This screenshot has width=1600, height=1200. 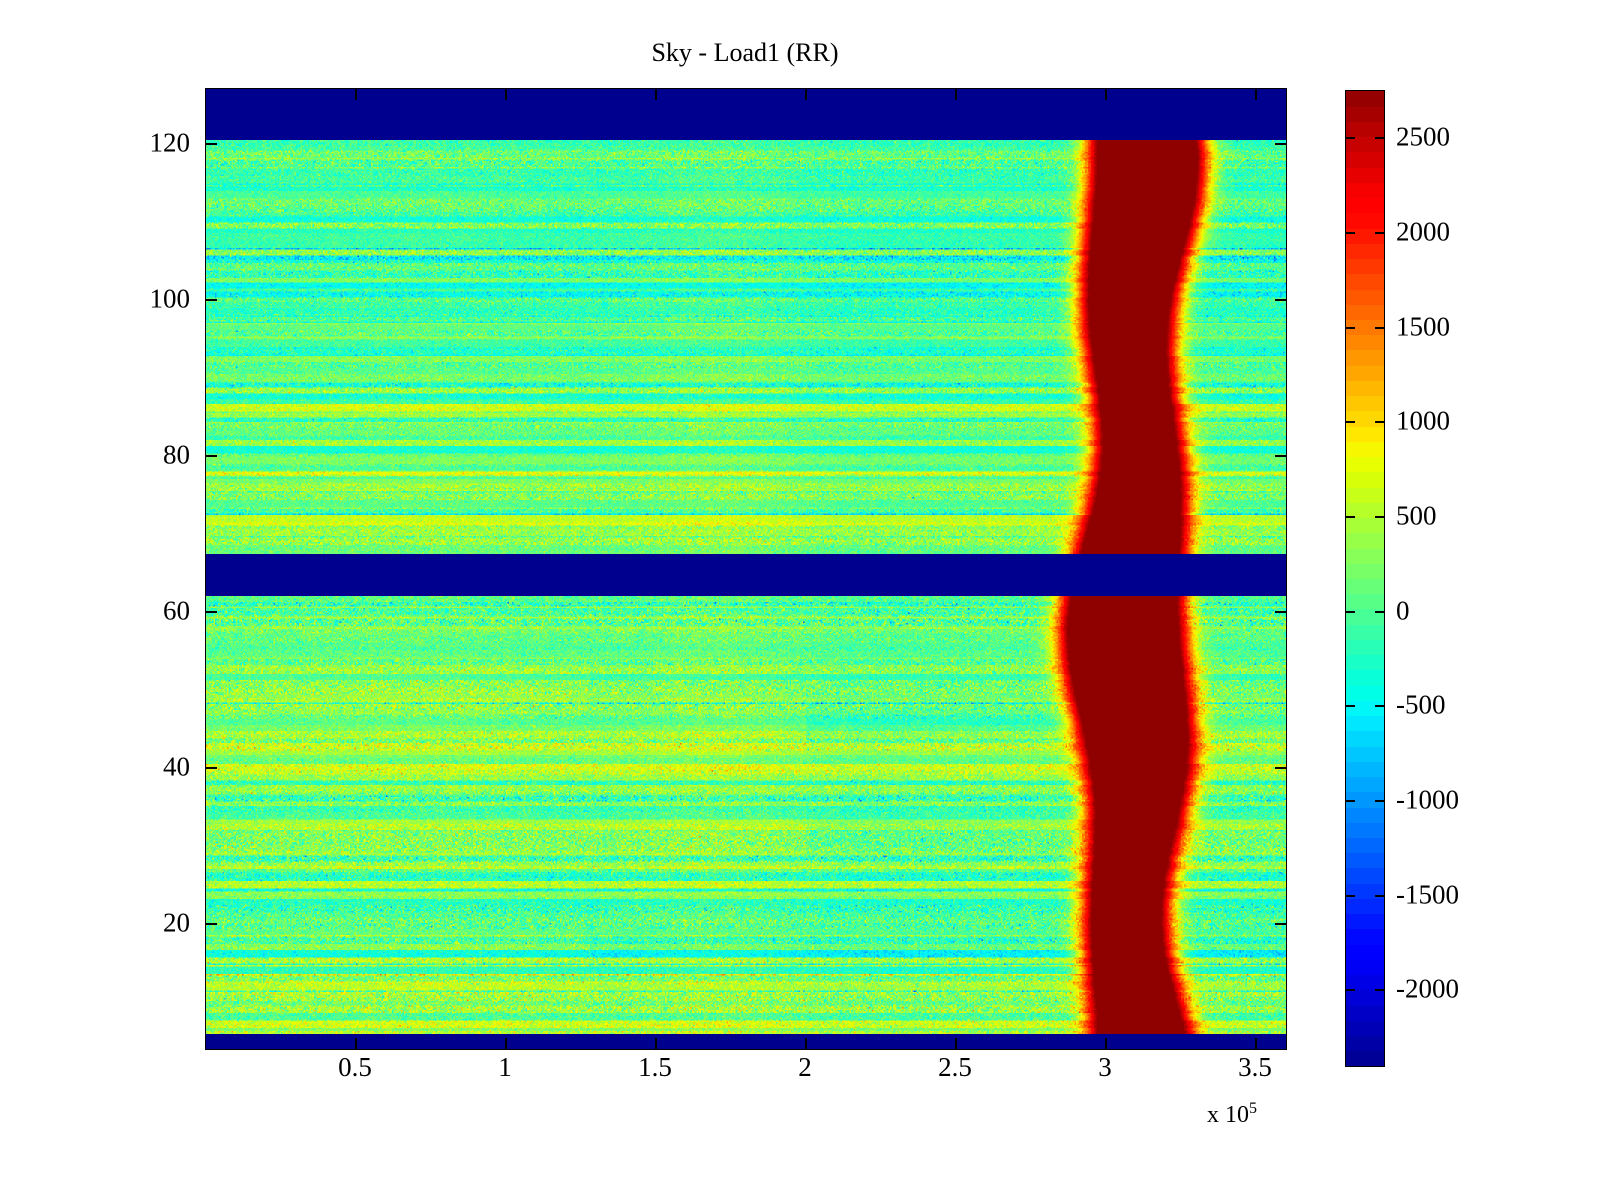 What do you see at coordinates (1403, 610) in the screenshot?
I see `colorbar-tick-label: 0` at bounding box center [1403, 610].